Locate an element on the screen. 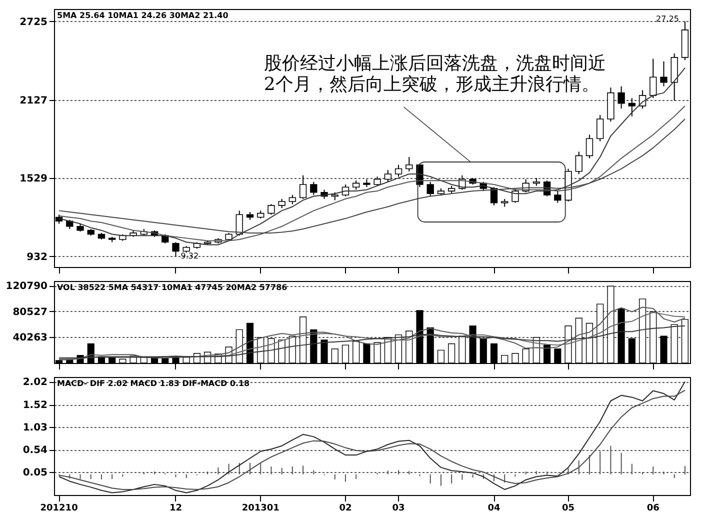 This screenshot has height=524, width=712. y-tick-label: 0.54 is located at coordinates (35, 450).